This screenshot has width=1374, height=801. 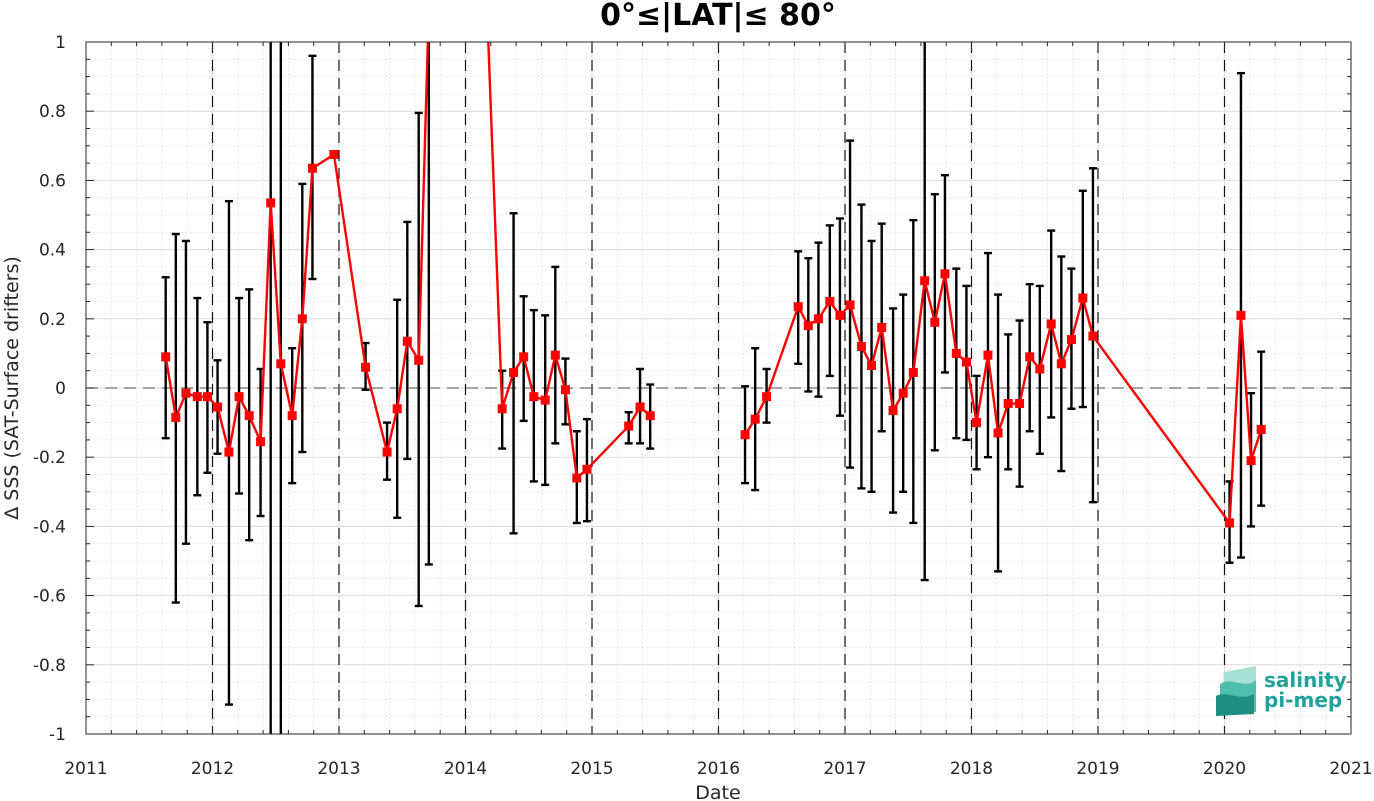 What do you see at coordinates (12, 388) in the screenshot?
I see `y-axis-label: Δ SSS (SAT-Surface drifters)` at bounding box center [12, 388].